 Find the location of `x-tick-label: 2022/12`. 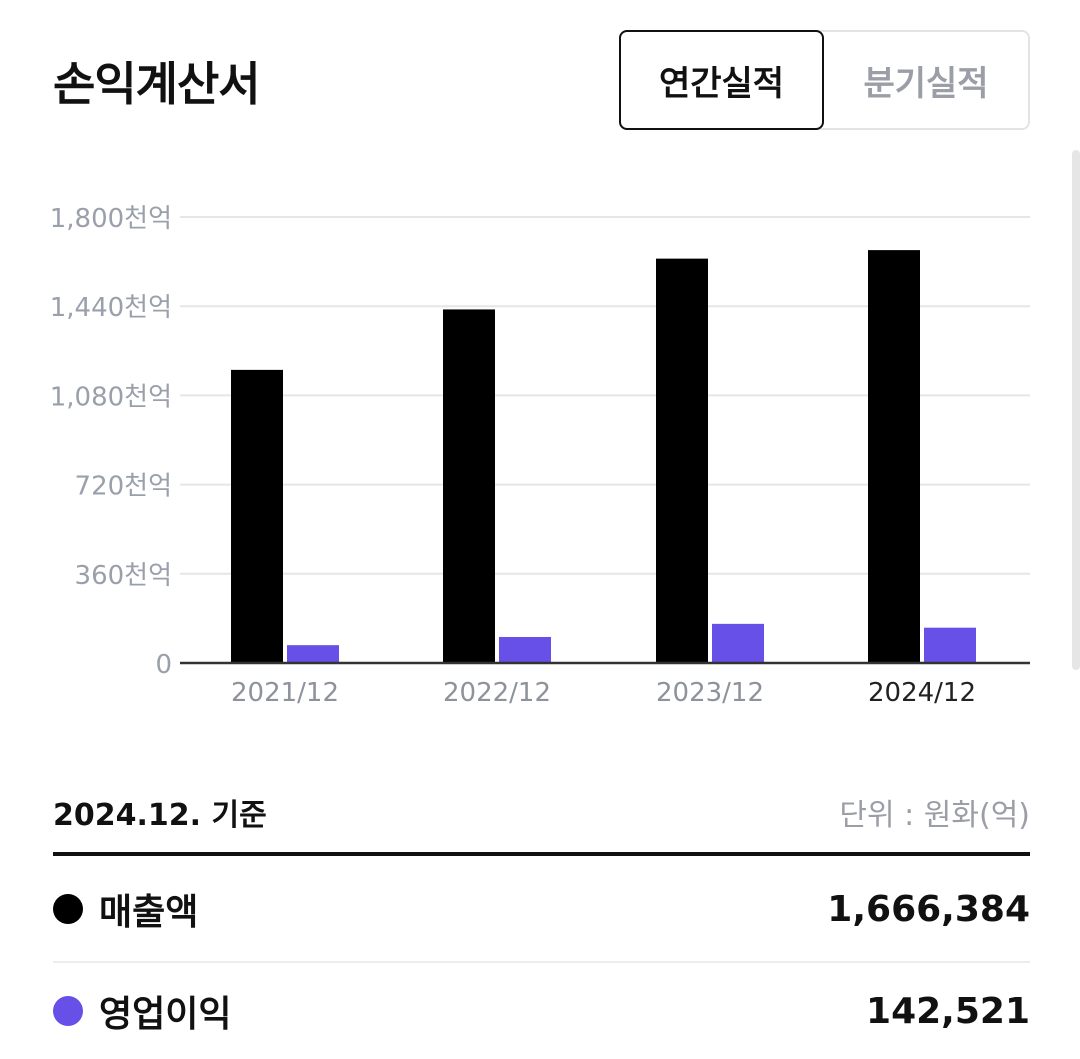

x-tick-label: 2022/12 is located at coordinates (497, 693).